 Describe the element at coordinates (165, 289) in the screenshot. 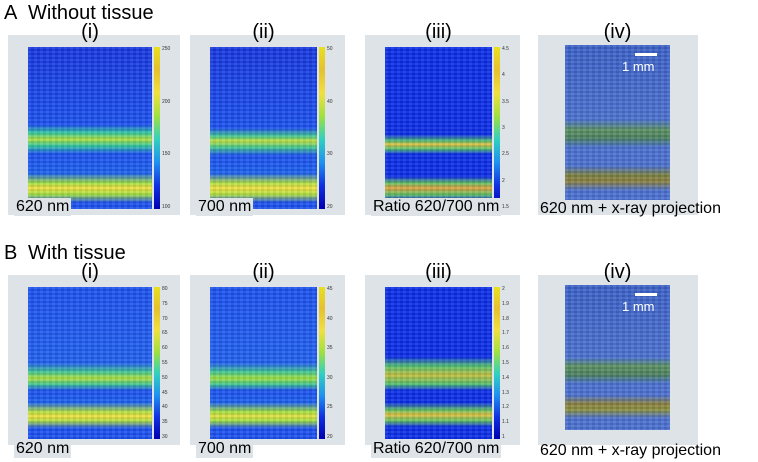

I see `colorbar-tick: 80` at that location.